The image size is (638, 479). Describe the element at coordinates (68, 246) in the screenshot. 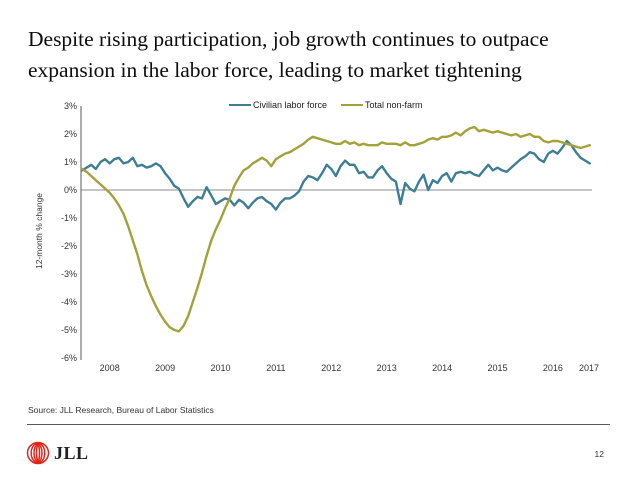

I see `y-tick-label: -2%` at that location.